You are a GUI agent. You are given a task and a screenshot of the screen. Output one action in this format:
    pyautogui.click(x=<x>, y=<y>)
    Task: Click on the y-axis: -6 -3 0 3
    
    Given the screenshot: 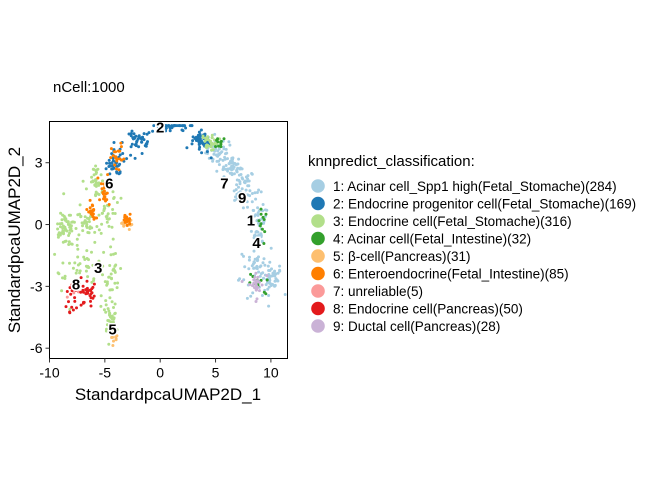 What is the action you would take?
    pyautogui.click(x=40, y=255)
    